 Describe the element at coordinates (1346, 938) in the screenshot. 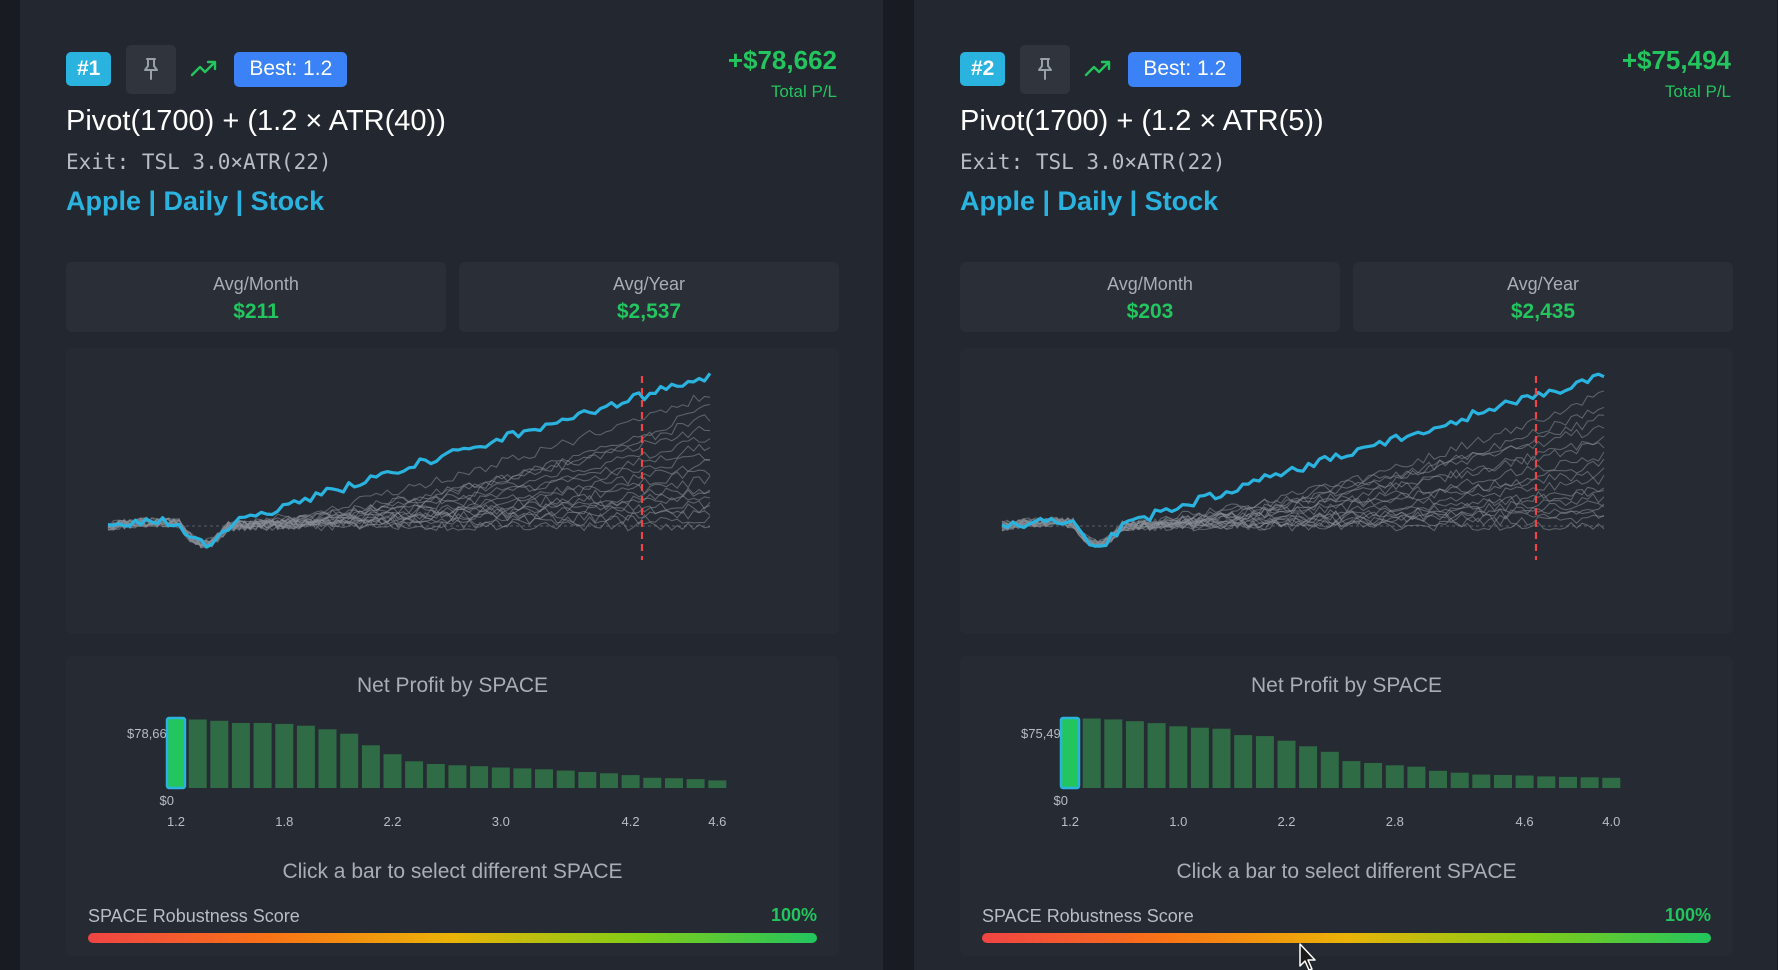

I see `robustness-bar` at that location.